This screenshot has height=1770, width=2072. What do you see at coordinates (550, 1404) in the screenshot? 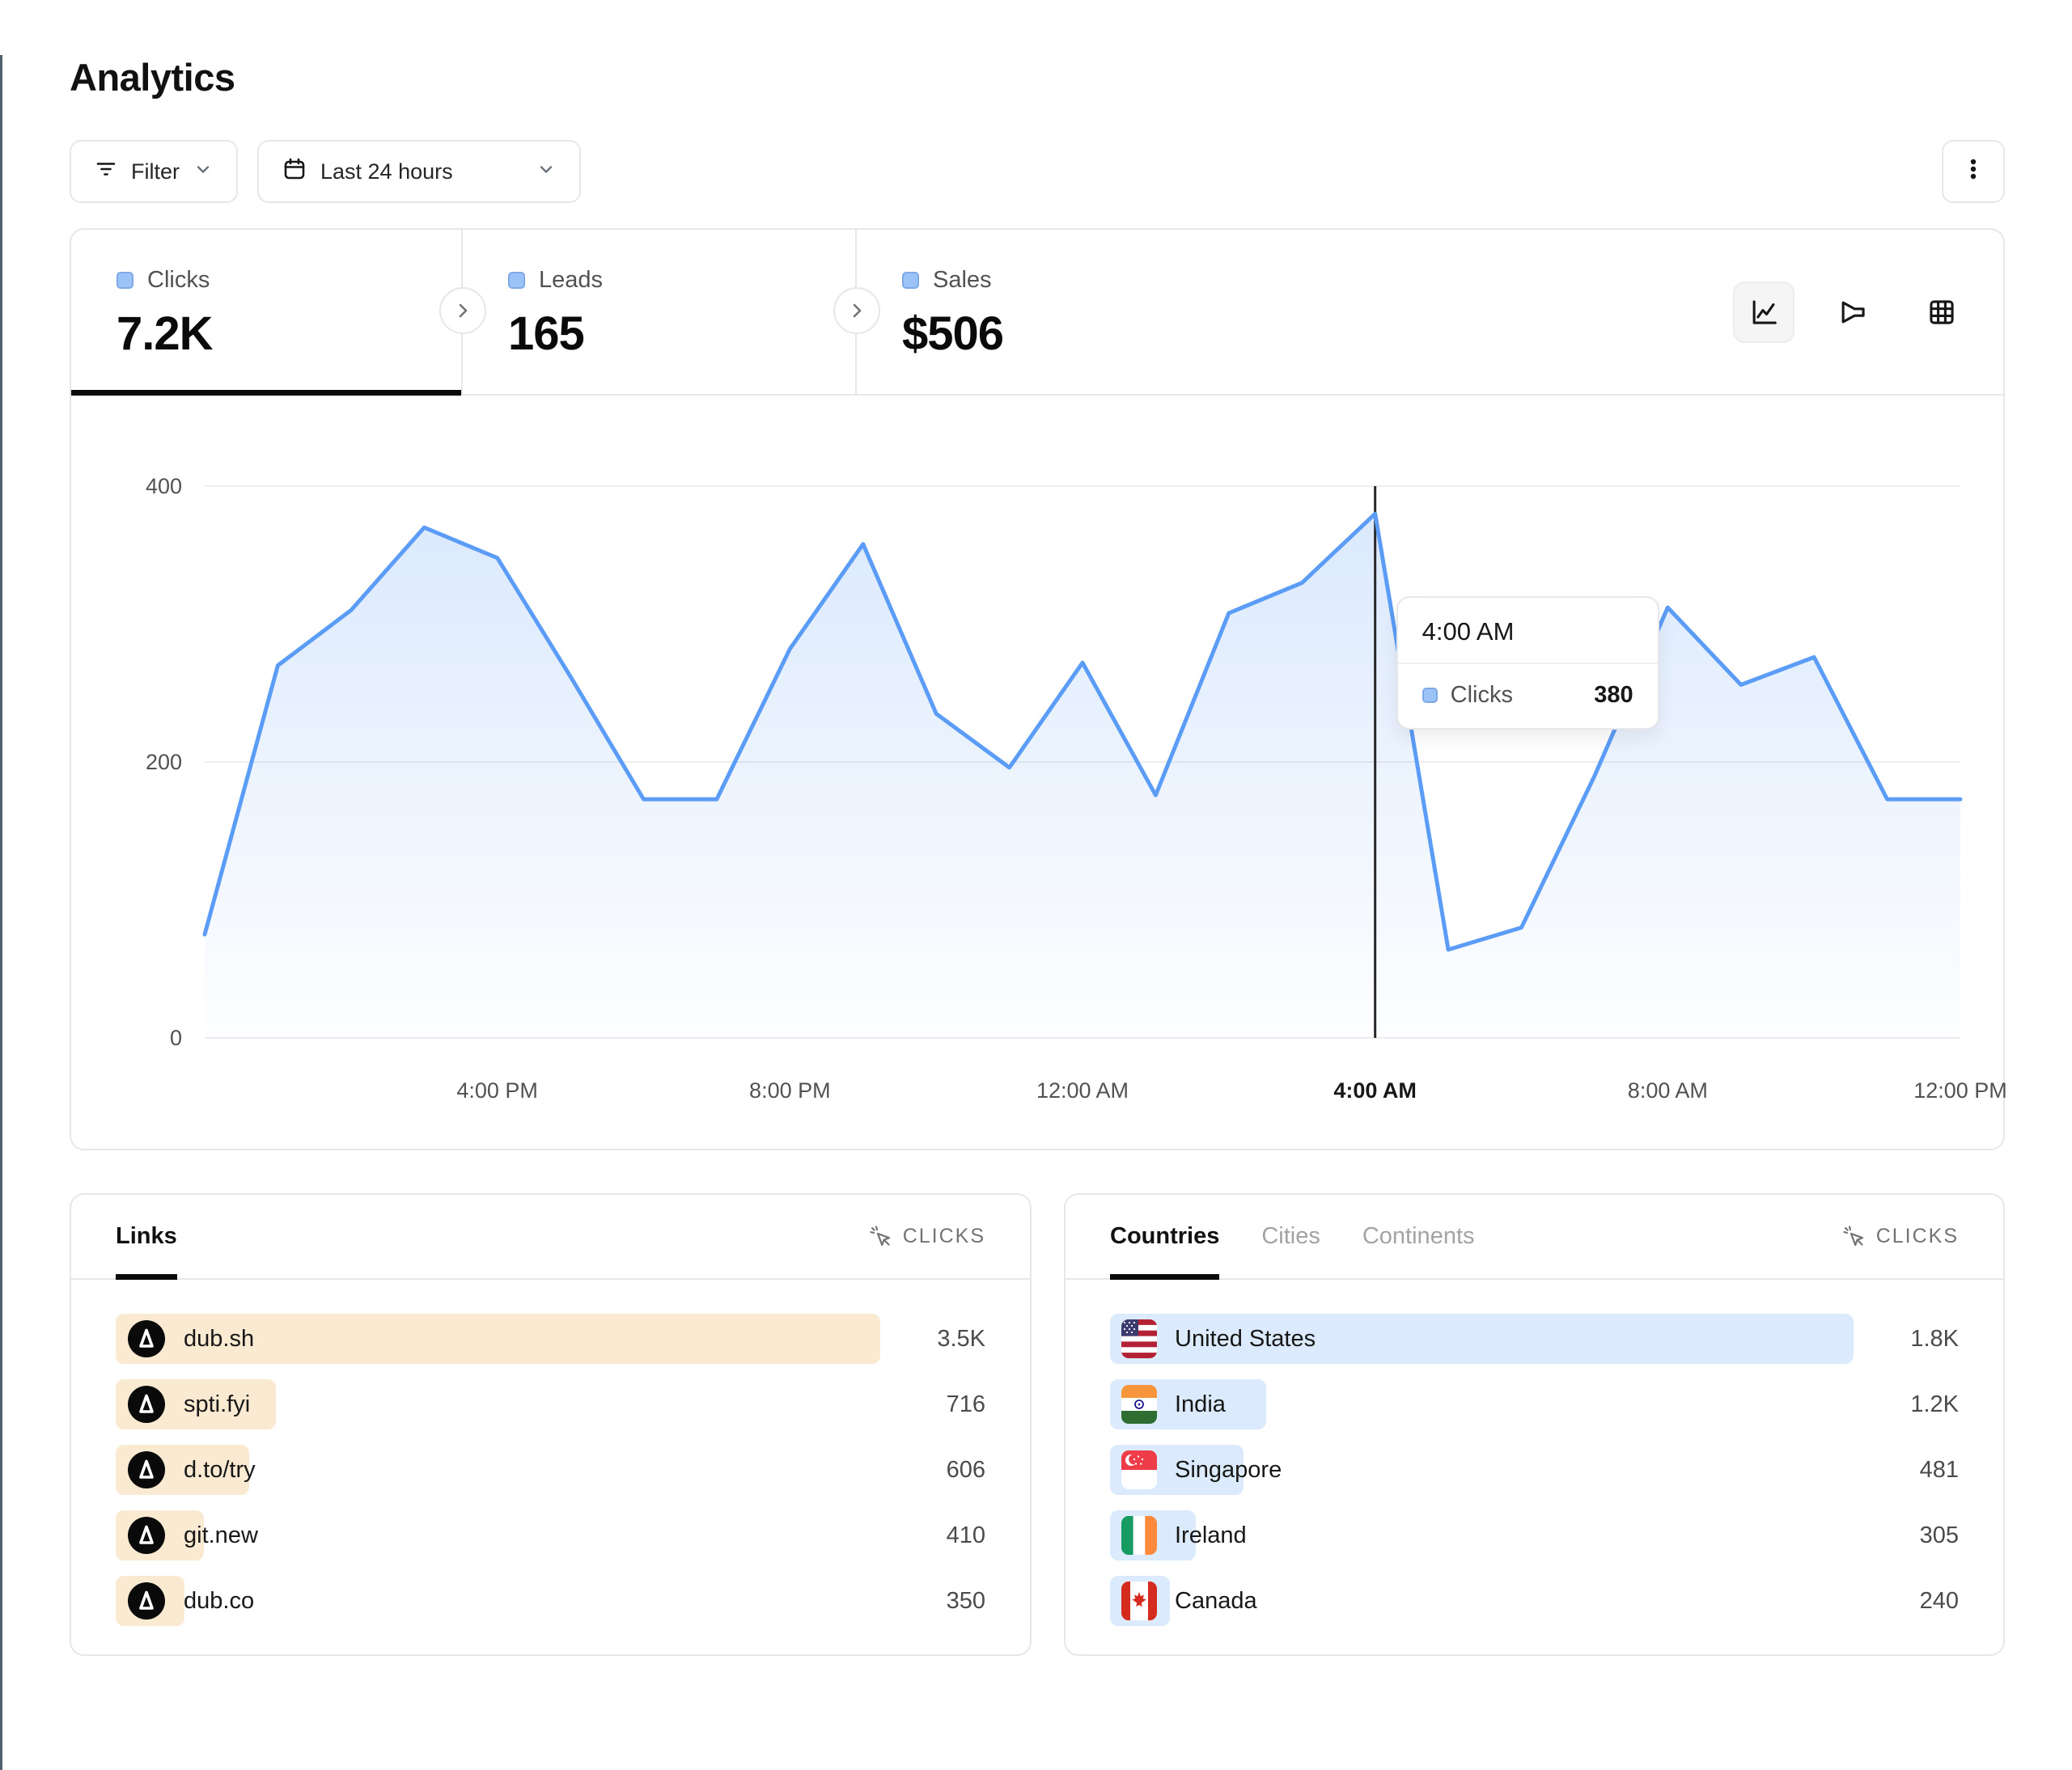
I see `link-row-spti-fyi: spti.fyi 716` at bounding box center [550, 1404].